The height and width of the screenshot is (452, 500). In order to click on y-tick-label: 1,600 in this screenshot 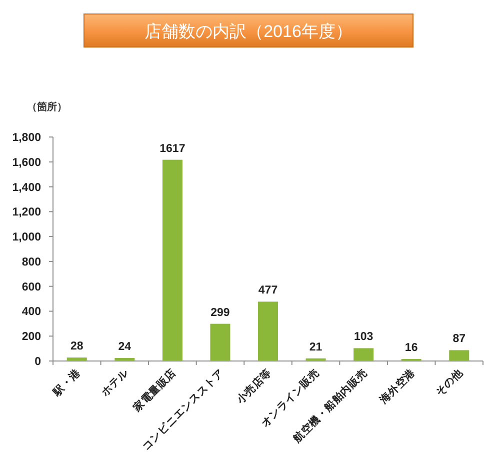, I will do `click(26, 162)`.